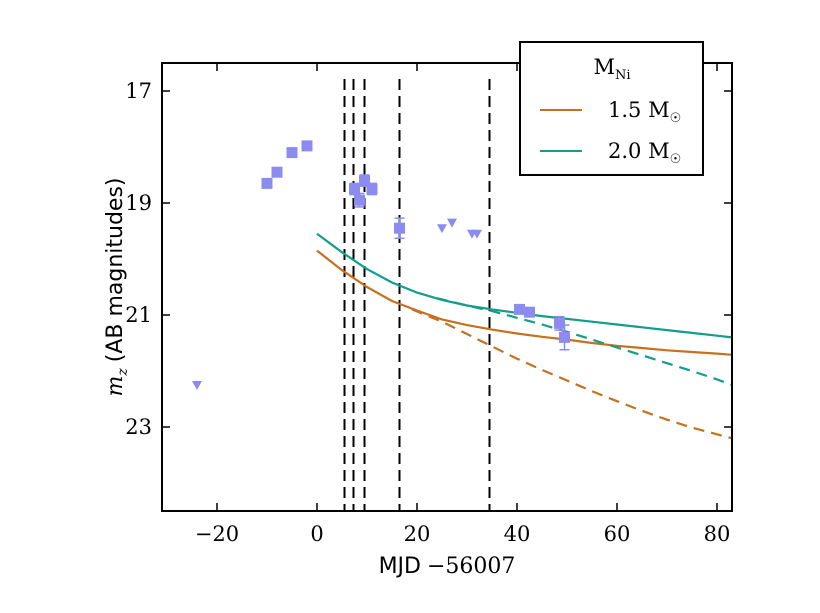  I want to click on series-line-3-dashed, so click(584, 342).